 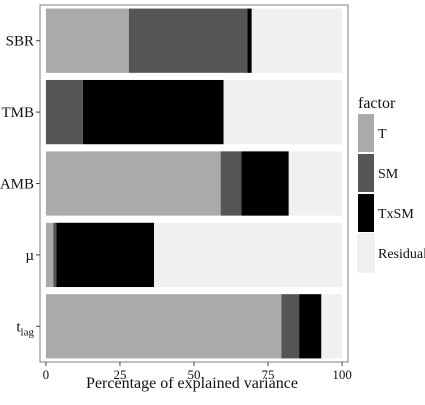 What do you see at coordinates (396, 214) in the screenshot?
I see `legend-label-txsm: TxSM` at bounding box center [396, 214].